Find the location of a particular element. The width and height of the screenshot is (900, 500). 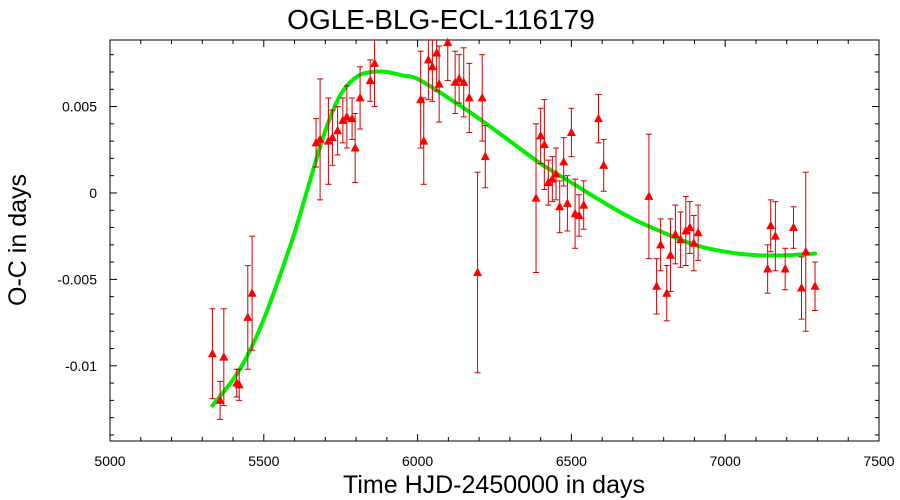

x-tick-label: 7000 is located at coordinates (725, 461).